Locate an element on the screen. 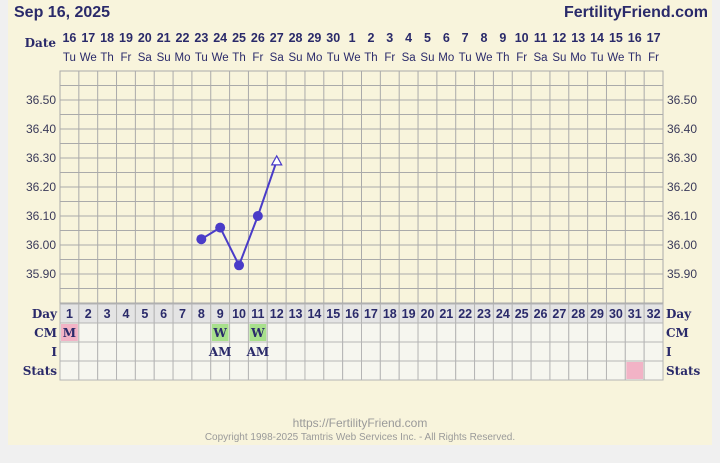 The height and width of the screenshot is (463, 720). cycle-day-label: 30 is located at coordinates (616, 314).